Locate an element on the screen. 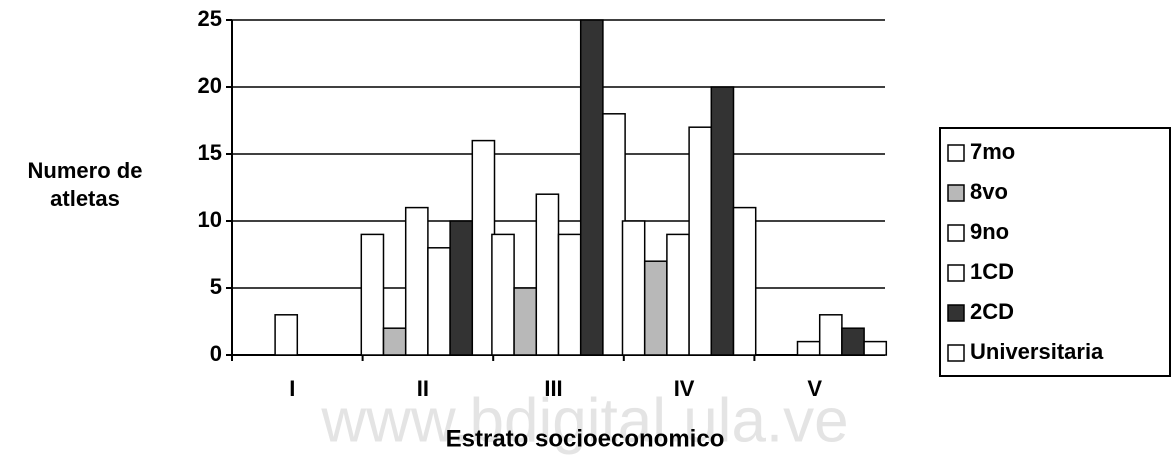  legend-box is located at coordinates (1055, 252).